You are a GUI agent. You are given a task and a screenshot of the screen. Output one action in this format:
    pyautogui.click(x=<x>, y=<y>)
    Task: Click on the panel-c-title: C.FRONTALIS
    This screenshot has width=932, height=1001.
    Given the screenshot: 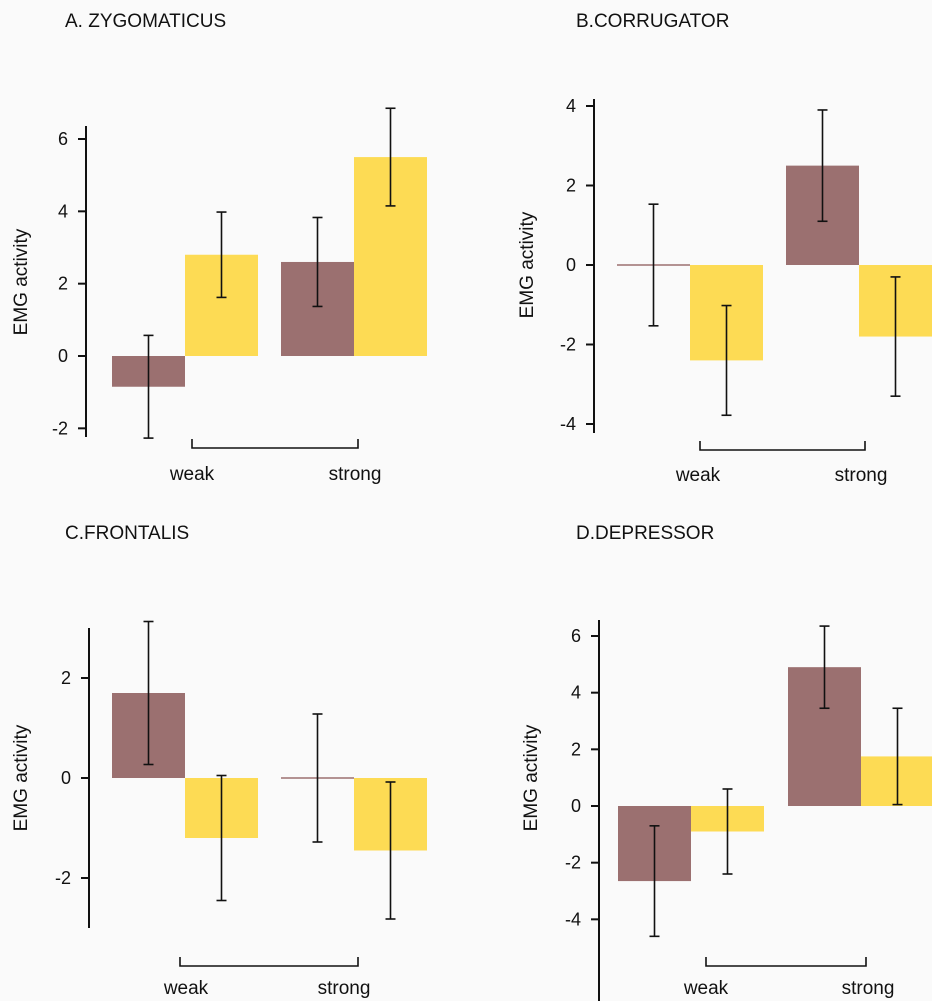 What is the action you would take?
    pyautogui.click(x=127, y=533)
    